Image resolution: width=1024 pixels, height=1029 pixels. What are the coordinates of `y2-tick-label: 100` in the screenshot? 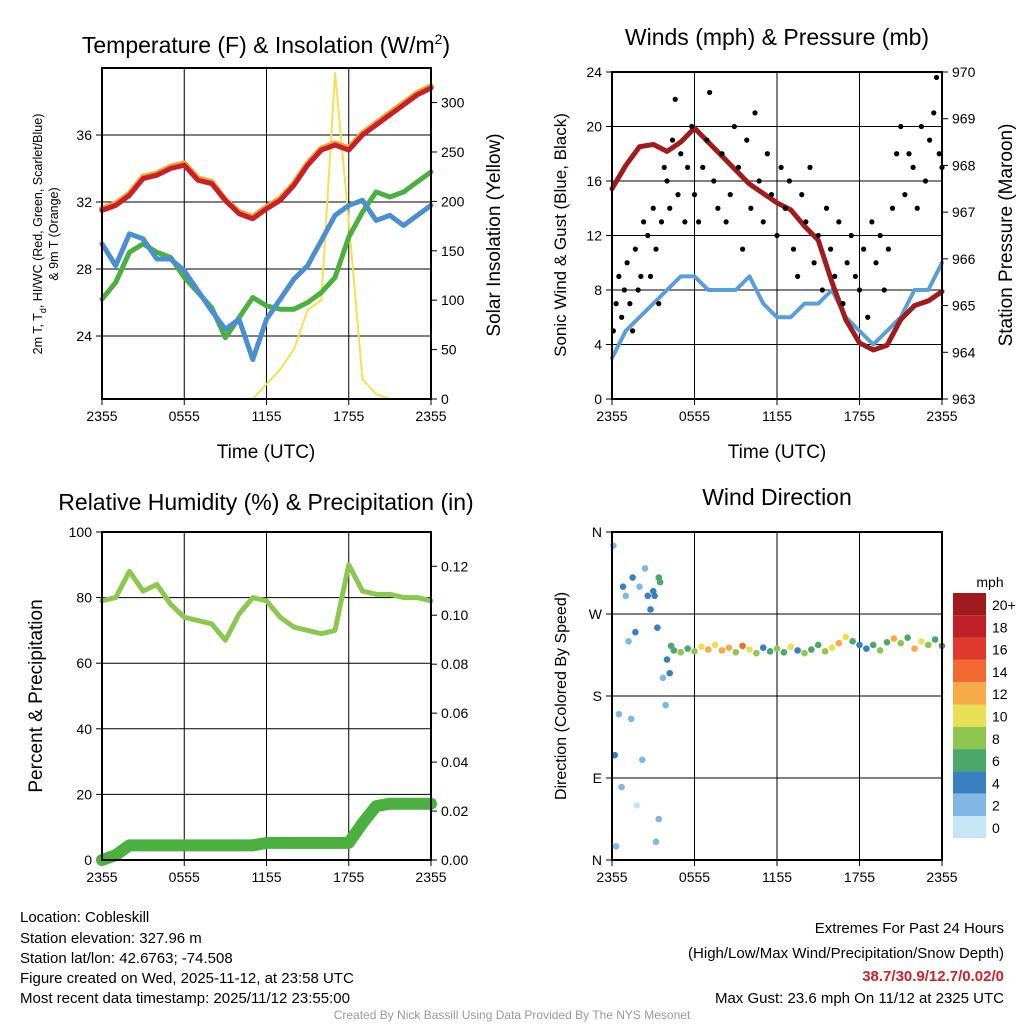 It's located at (453, 300).